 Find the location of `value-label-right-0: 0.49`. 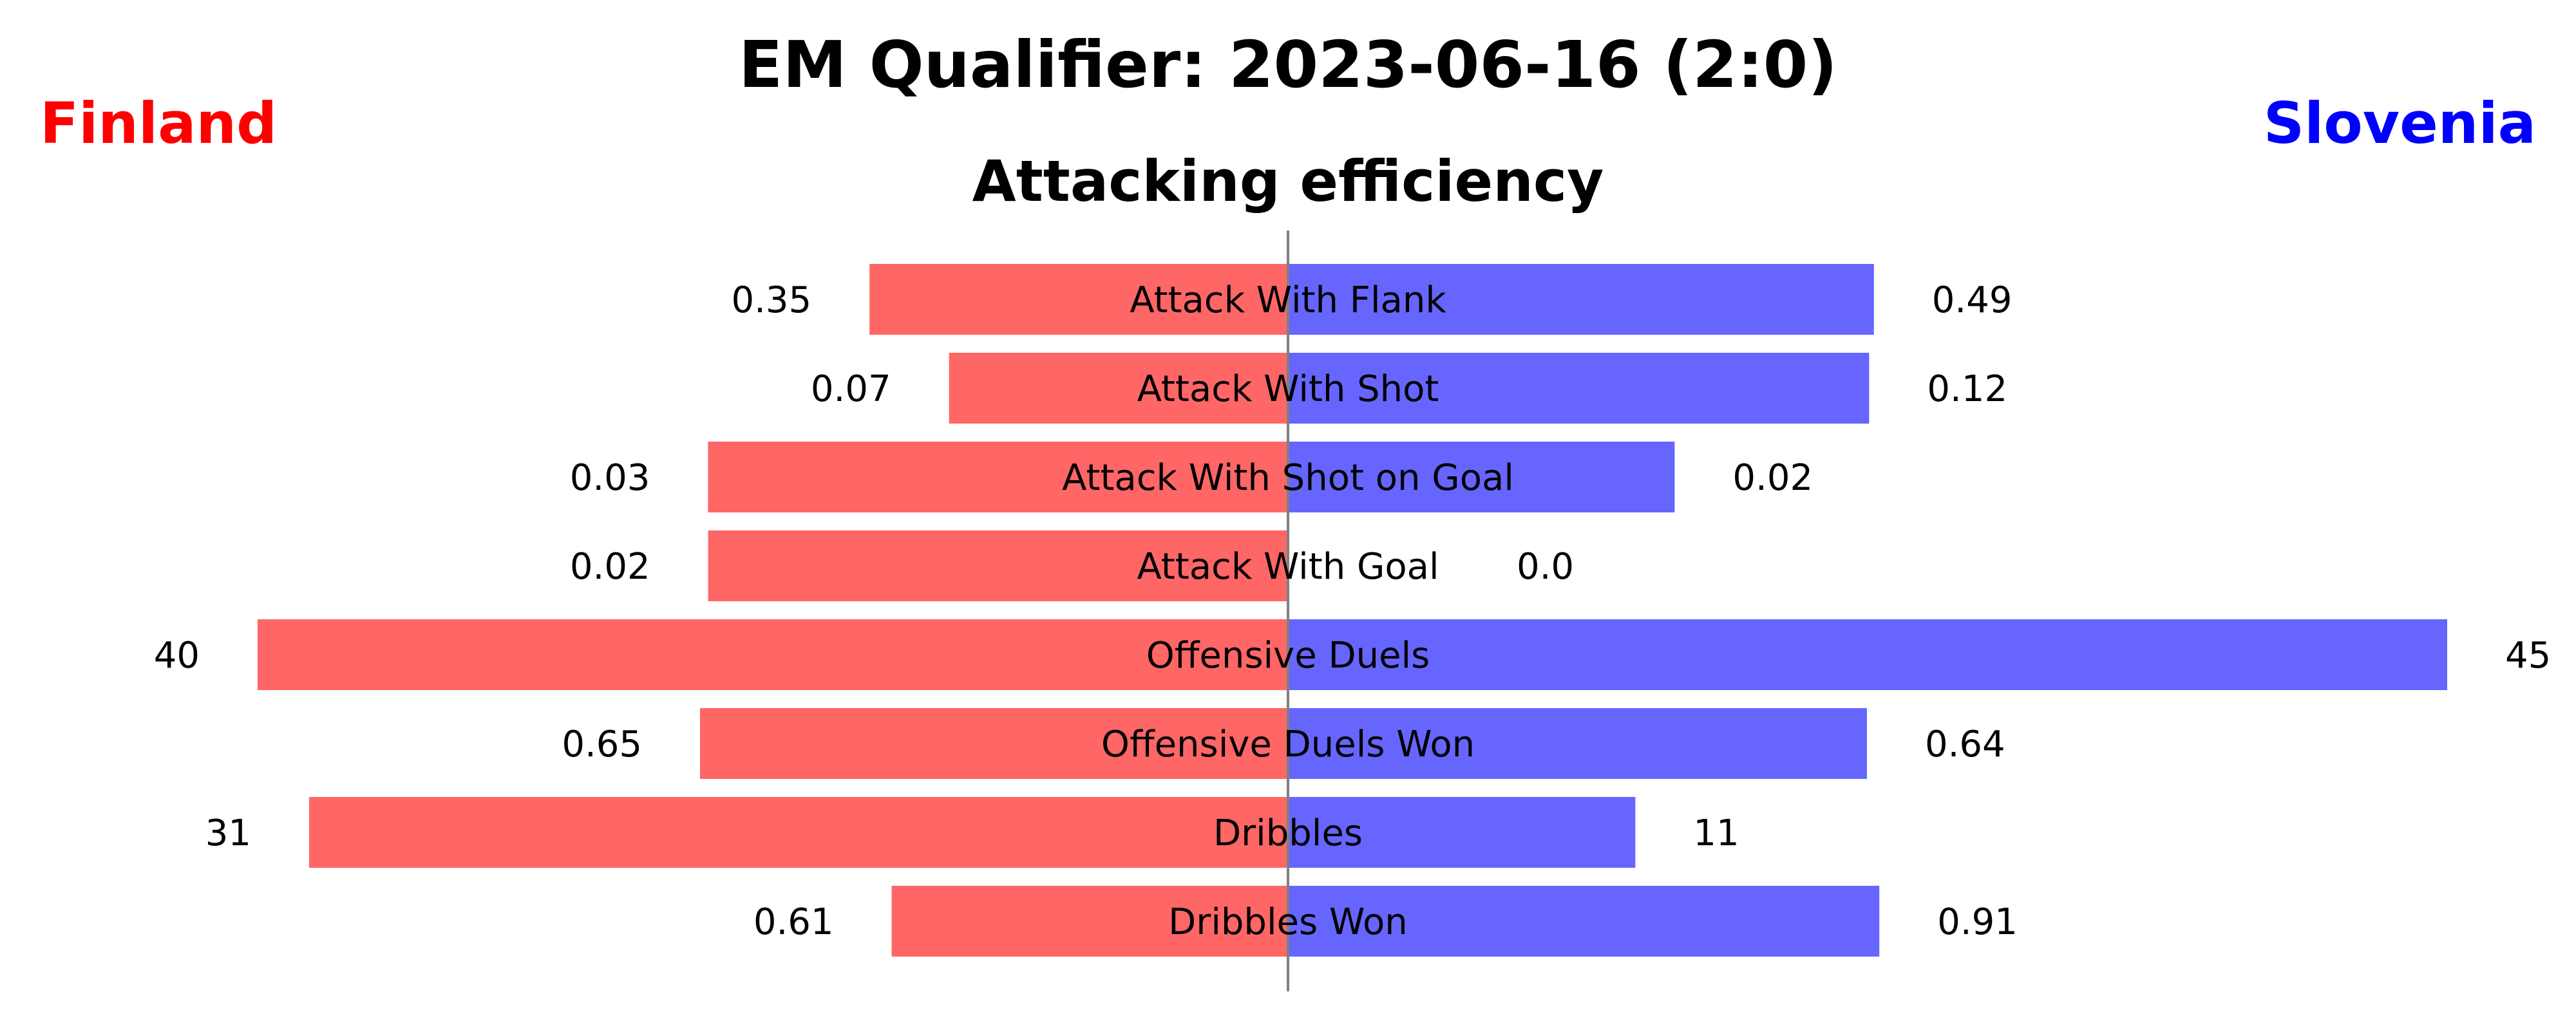

value-label-right-0: 0.49 is located at coordinates (1972, 300).